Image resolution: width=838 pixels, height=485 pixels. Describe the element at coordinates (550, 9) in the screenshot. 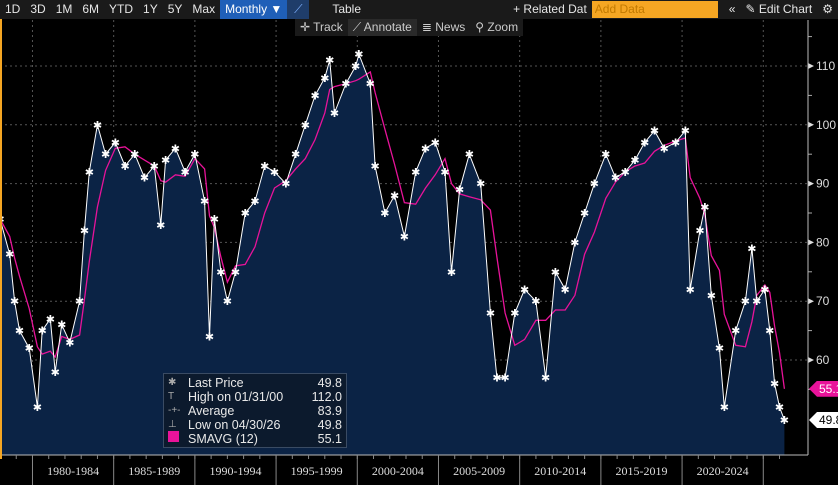

I see `related-data-button: + Related Dat` at that location.